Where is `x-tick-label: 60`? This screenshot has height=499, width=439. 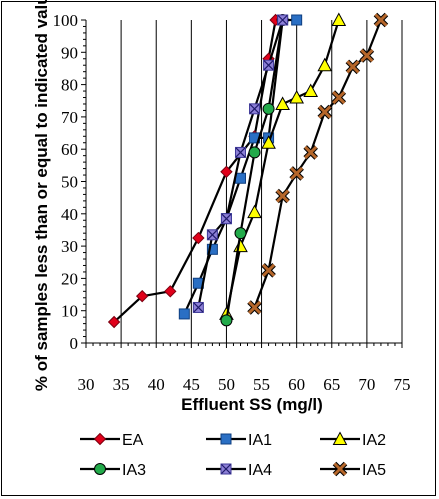 x-tick-label: 60 is located at coordinates (296, 384).